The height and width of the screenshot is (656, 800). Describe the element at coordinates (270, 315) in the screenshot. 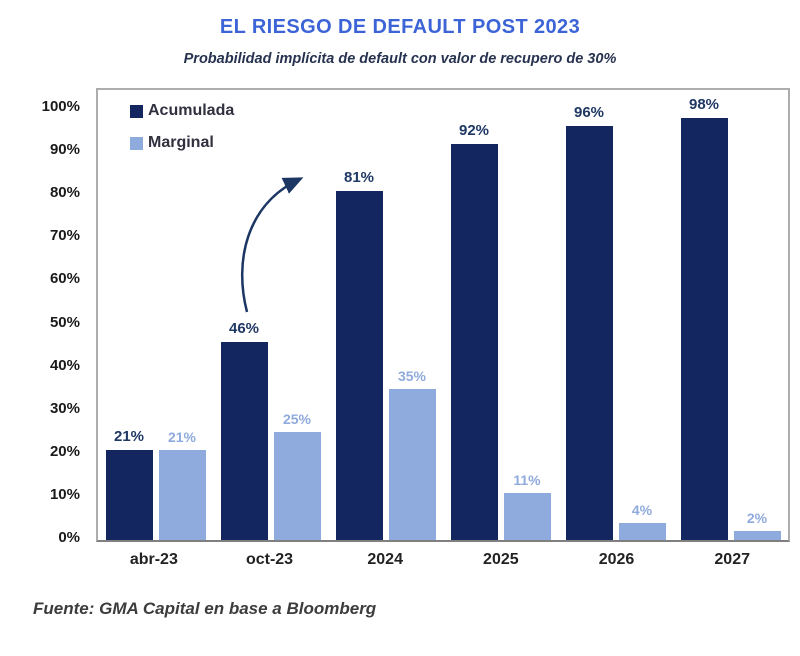

I see `bar-group: 46% 25%` at that location.